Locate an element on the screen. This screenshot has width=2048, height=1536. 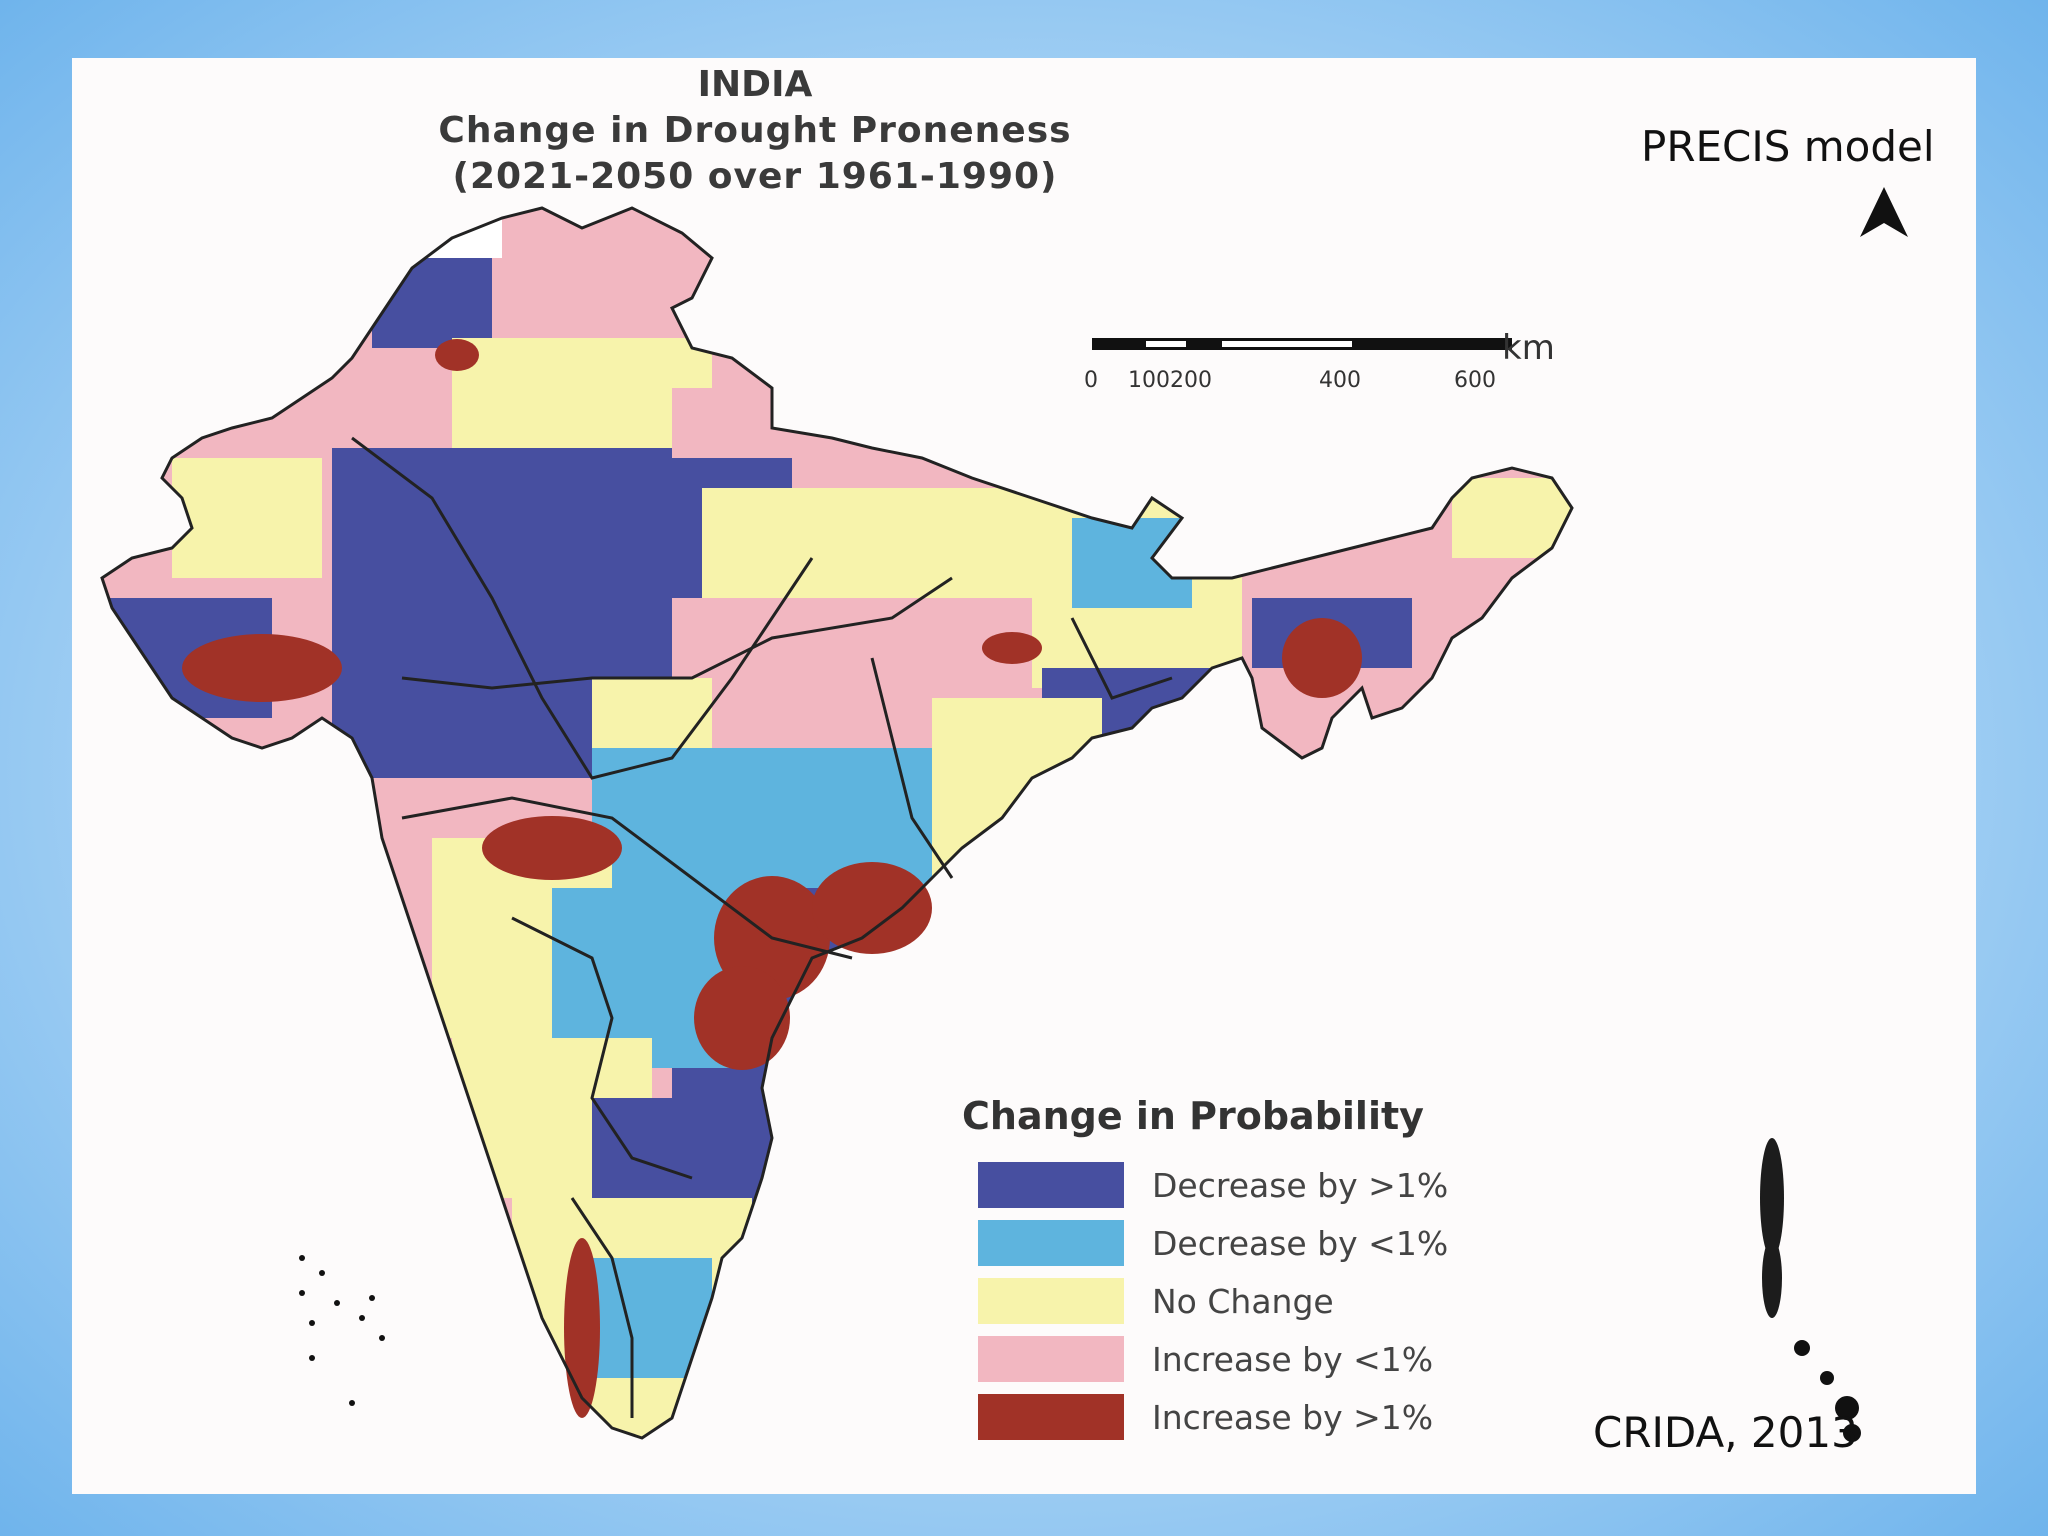
legend-label: Increase by >1% is located at coordinates (1293, 1417).